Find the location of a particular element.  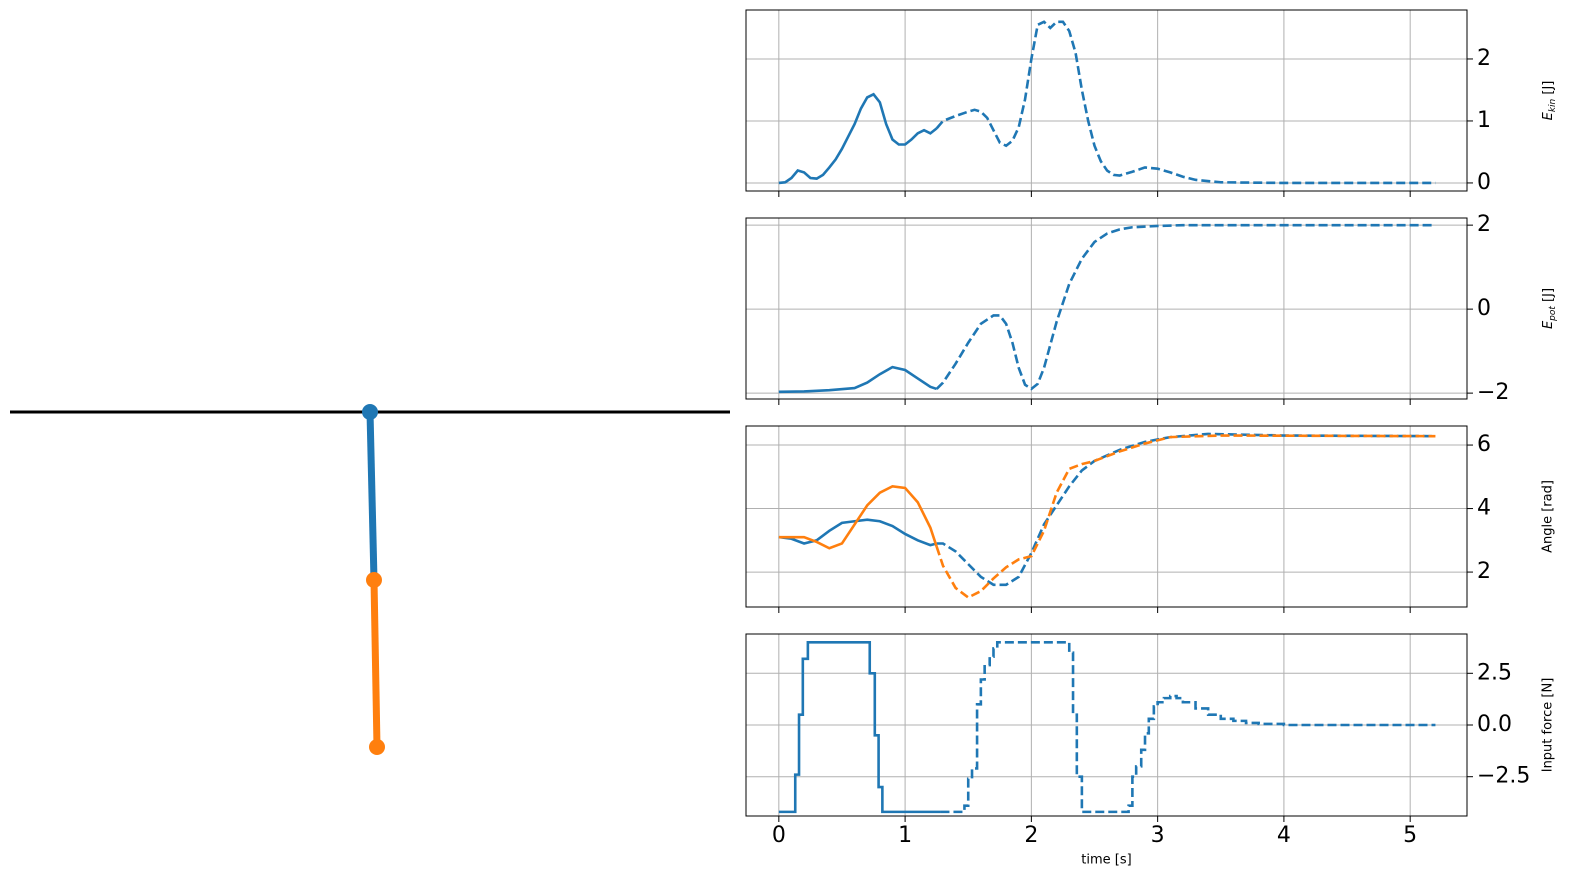

tip is located at coordinates (377, 747).